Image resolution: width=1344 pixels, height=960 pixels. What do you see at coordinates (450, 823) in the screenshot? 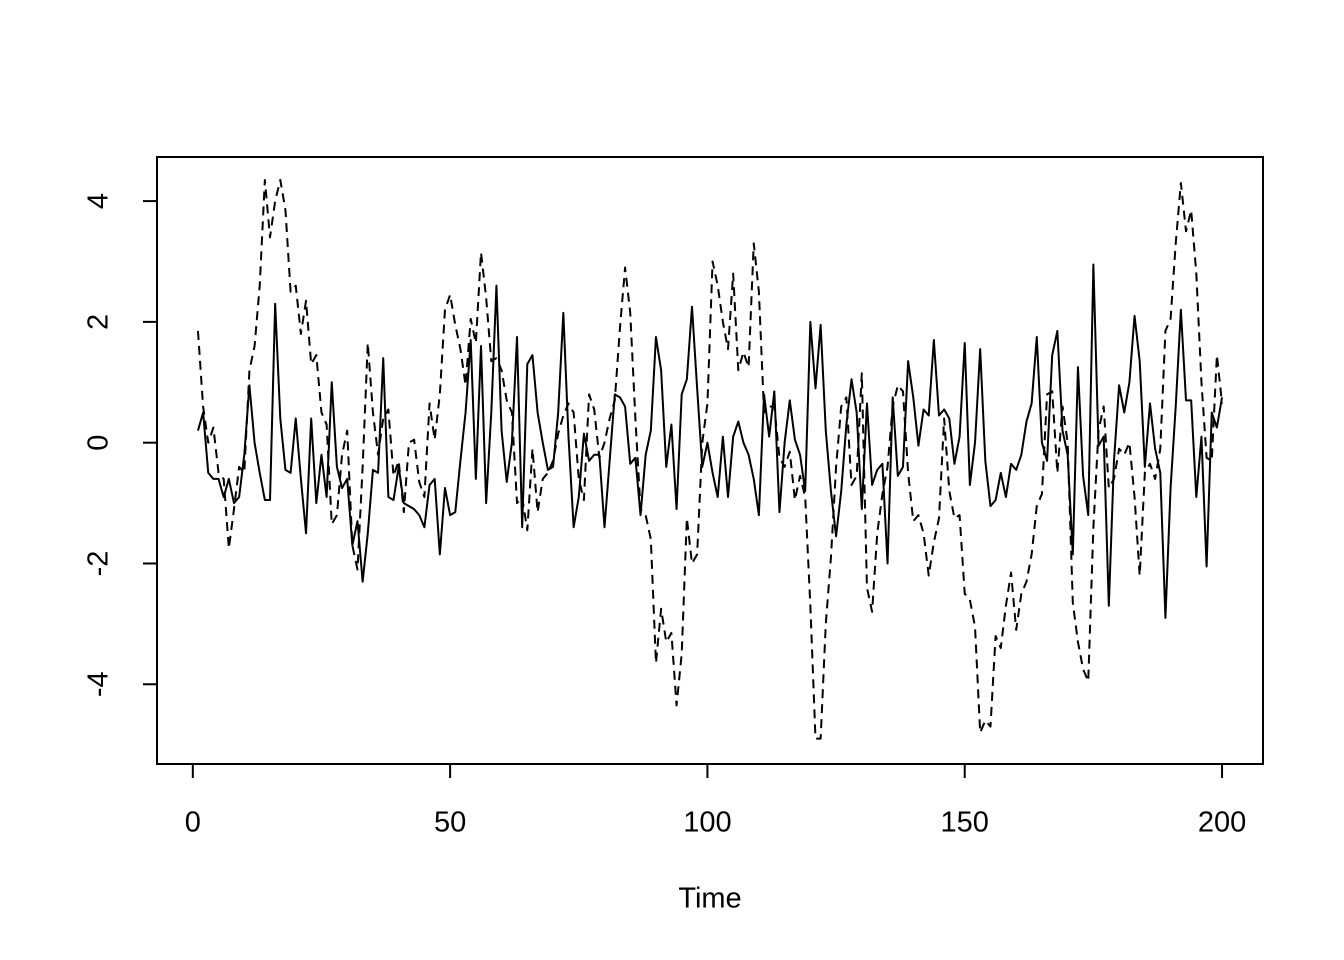
I see `x-tick-label: 50` at bounding box center [450, 823].